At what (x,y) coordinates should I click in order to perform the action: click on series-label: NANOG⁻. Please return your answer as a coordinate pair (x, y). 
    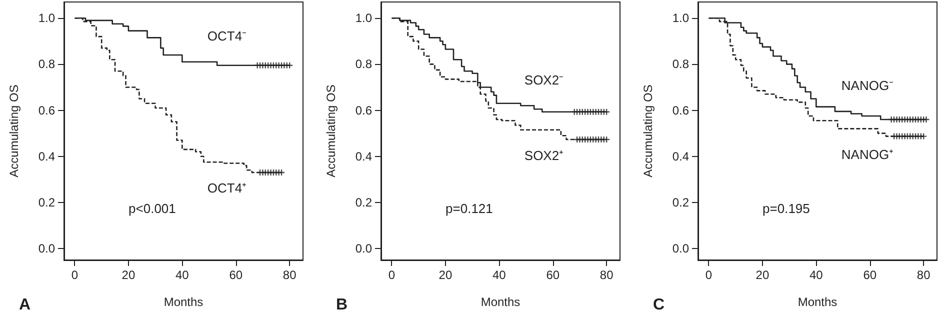
    Looking at the image, I should click on (867, 86).